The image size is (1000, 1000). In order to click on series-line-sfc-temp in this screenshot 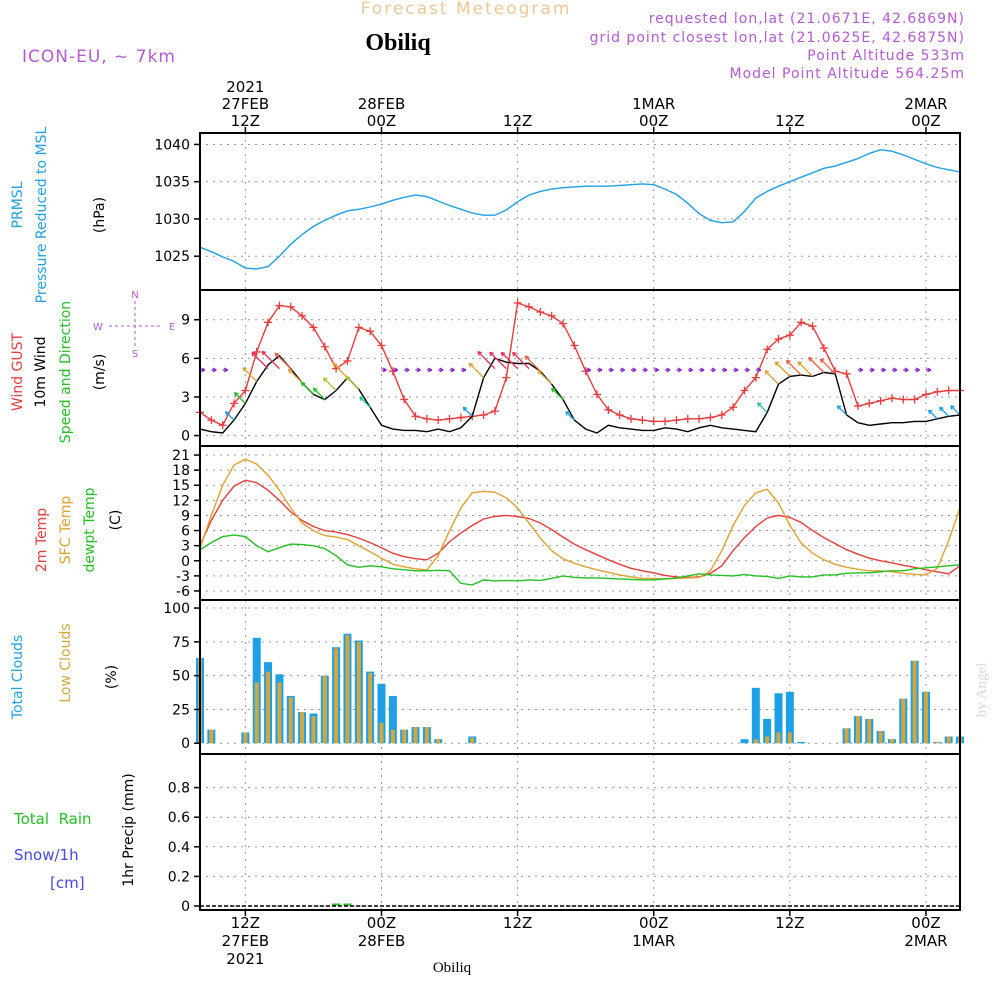, I will do `click(580, 519)`.